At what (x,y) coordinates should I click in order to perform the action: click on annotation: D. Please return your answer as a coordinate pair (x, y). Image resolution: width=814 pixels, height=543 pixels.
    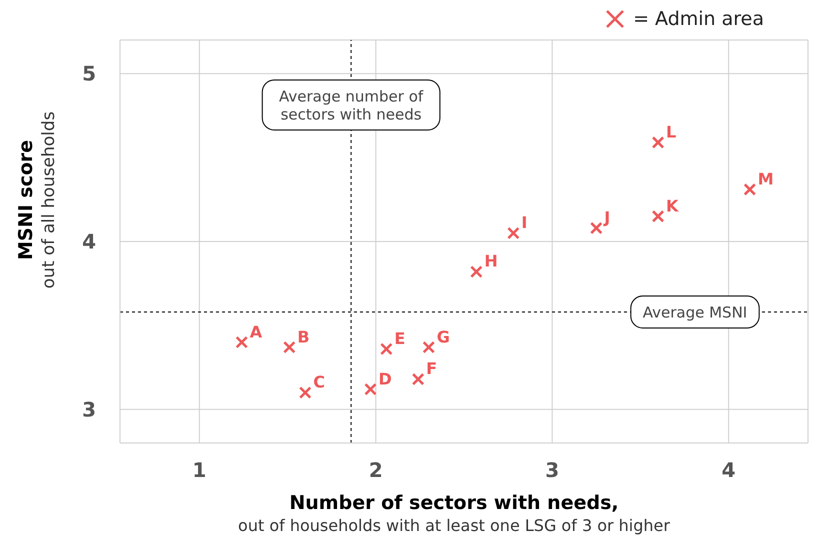
    Looking at the image, I should click on (385, 378).